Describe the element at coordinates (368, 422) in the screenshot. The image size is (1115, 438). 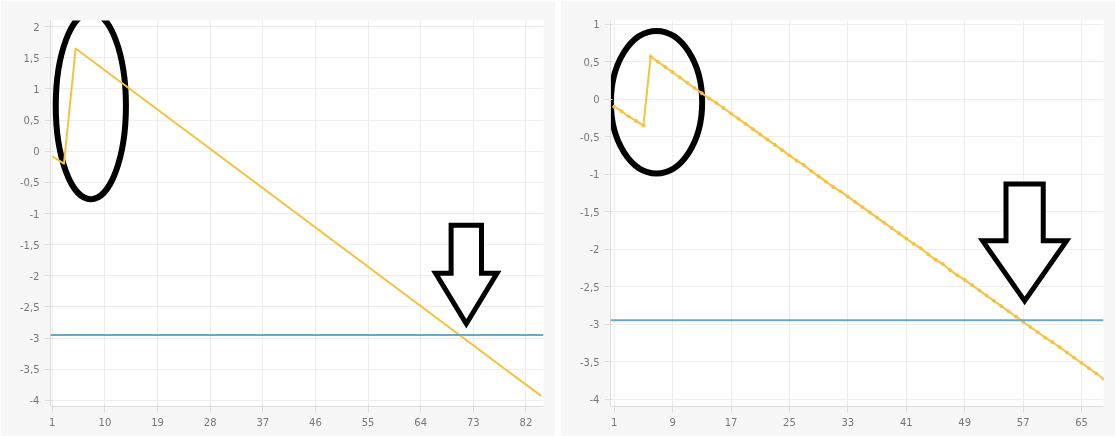
I see `x-tick-label: 55` at that location.